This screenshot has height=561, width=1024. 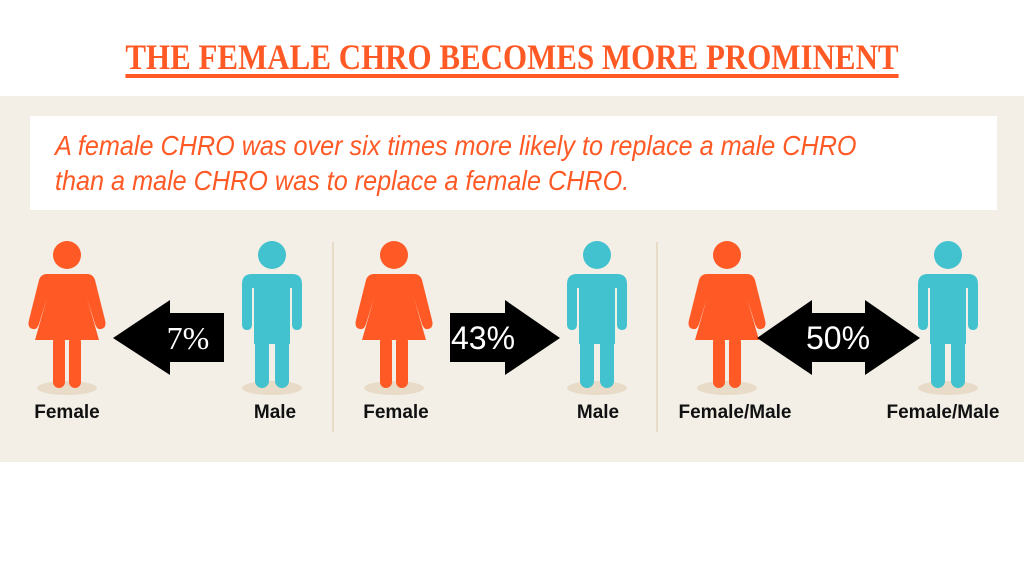 What do you see at coordinates (512, 57) in the screenshot?
I see `page-title: THE FEMALE CHRO BECOMES MORE PROMINENT` at bounding box center [512, 57].